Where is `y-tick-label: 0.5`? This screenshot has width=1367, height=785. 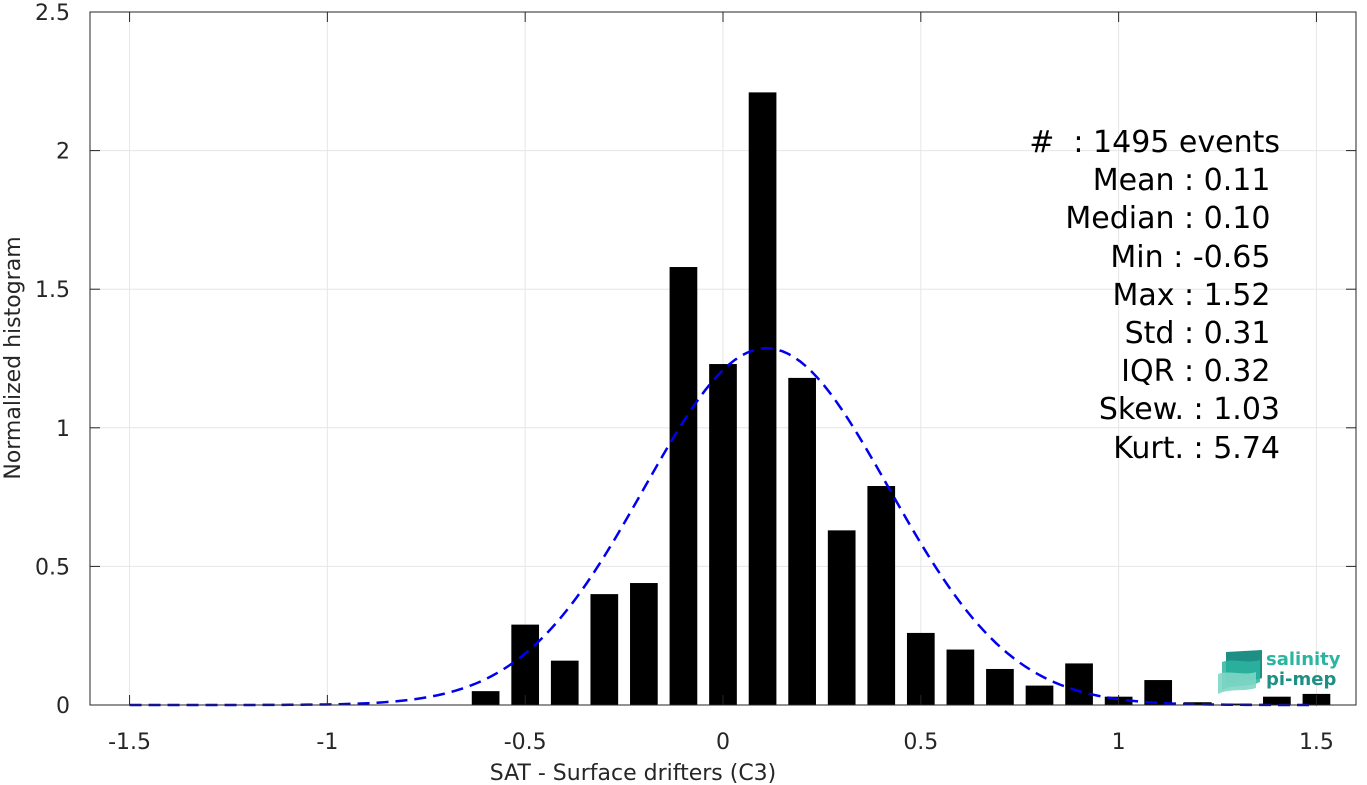
y-tick-label: 0.5 is located at coordinates (52, 567).